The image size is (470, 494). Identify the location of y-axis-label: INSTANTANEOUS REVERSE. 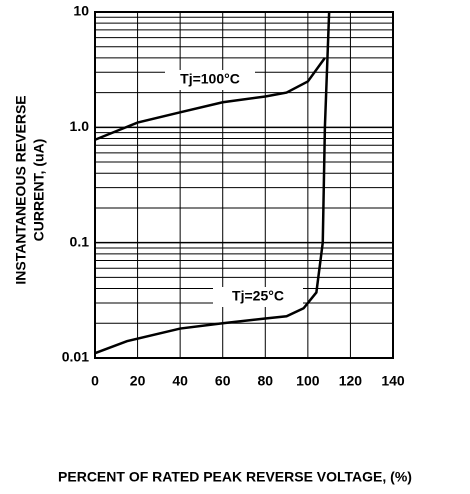
(21, 189).